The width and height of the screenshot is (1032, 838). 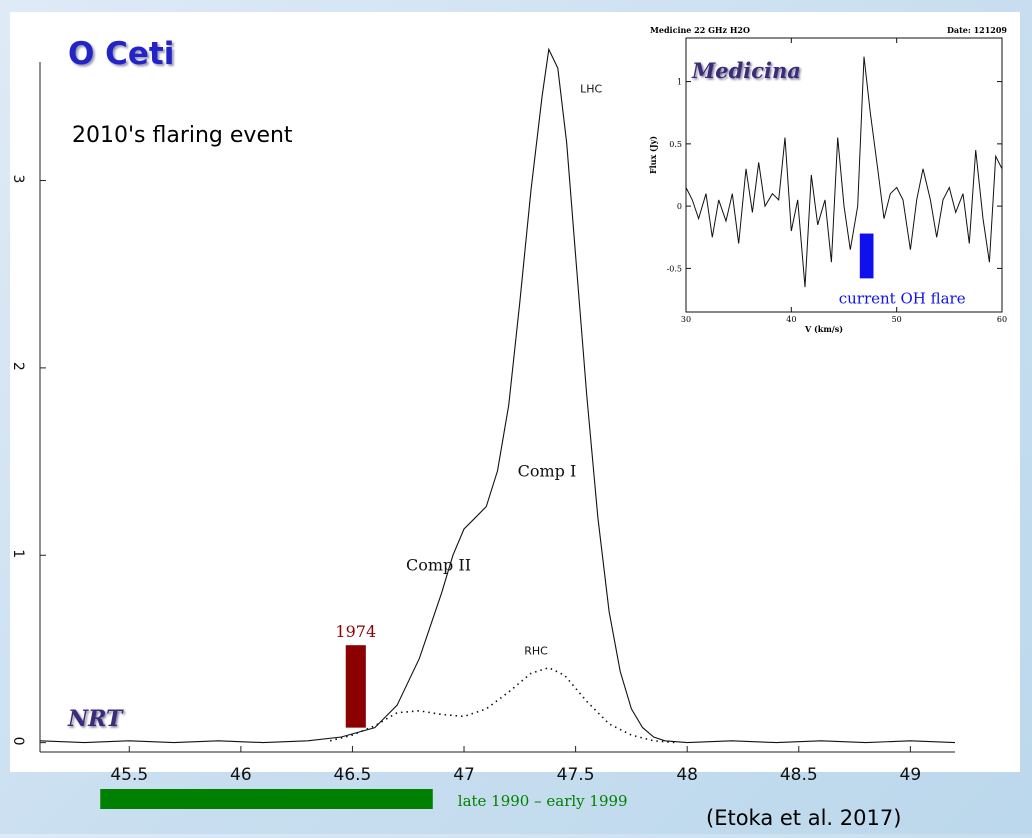 What do you see at coordinates (353, 775) in the screenshot?
I see `x-tick-label: 46.5` at bounding box center [353, 775].